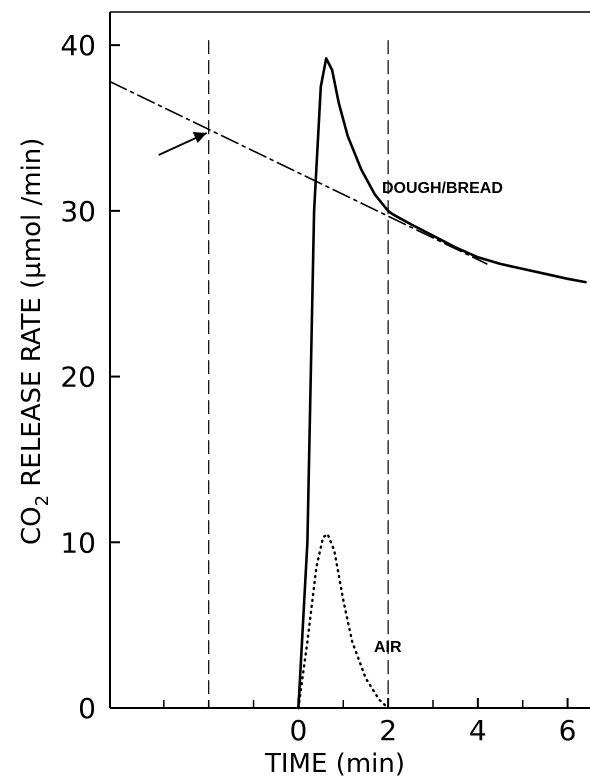 The image size is (590, 779). Describe the element at coordinates (183, 144) in the screenshot. I see `arrow-annotation` at that location.